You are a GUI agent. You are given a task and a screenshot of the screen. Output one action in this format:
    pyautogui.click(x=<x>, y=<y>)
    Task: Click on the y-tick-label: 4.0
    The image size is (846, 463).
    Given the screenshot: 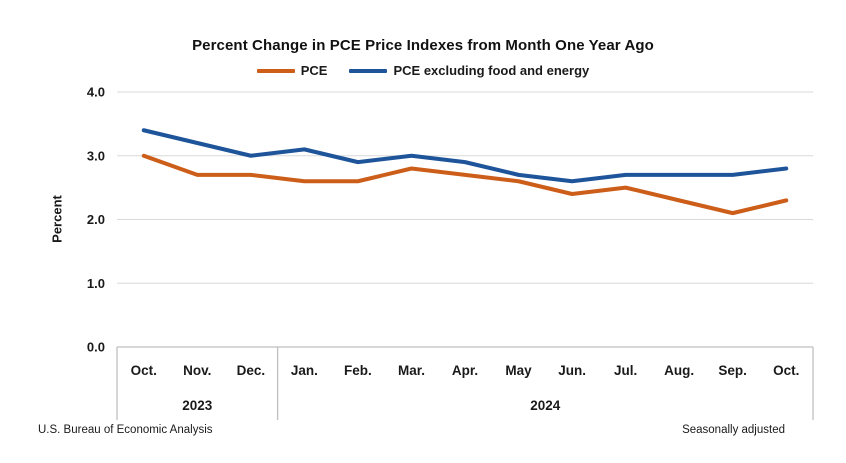 What is the action you would take?
    pyautogui.click(x=96, y=92)
    